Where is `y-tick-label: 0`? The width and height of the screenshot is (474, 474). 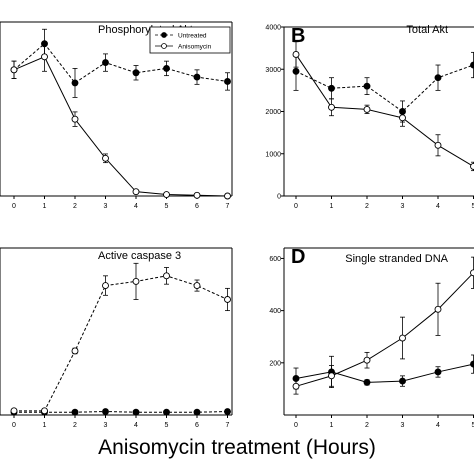
y-tick-label: 0 is located at coordinates (279, 197).